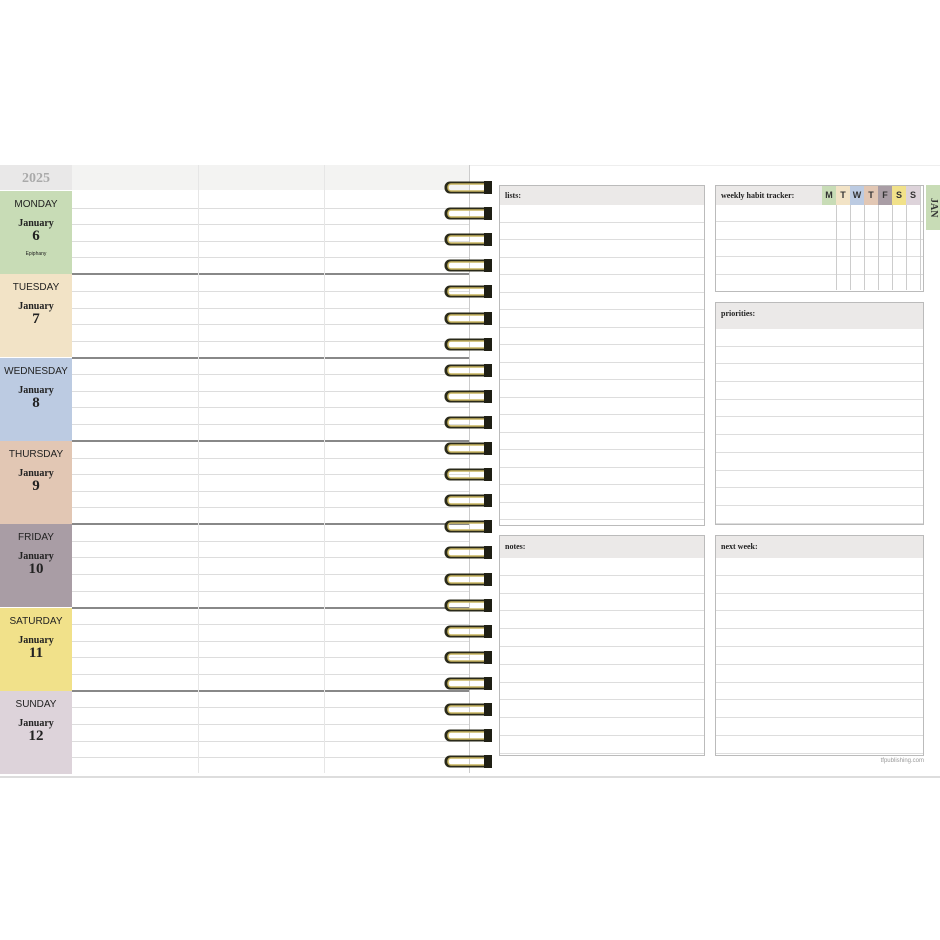 This screenshot has height=940, width=940. Describe the element at coordinates (324, 469) in the screenshot. I see `column-divider` at that location.